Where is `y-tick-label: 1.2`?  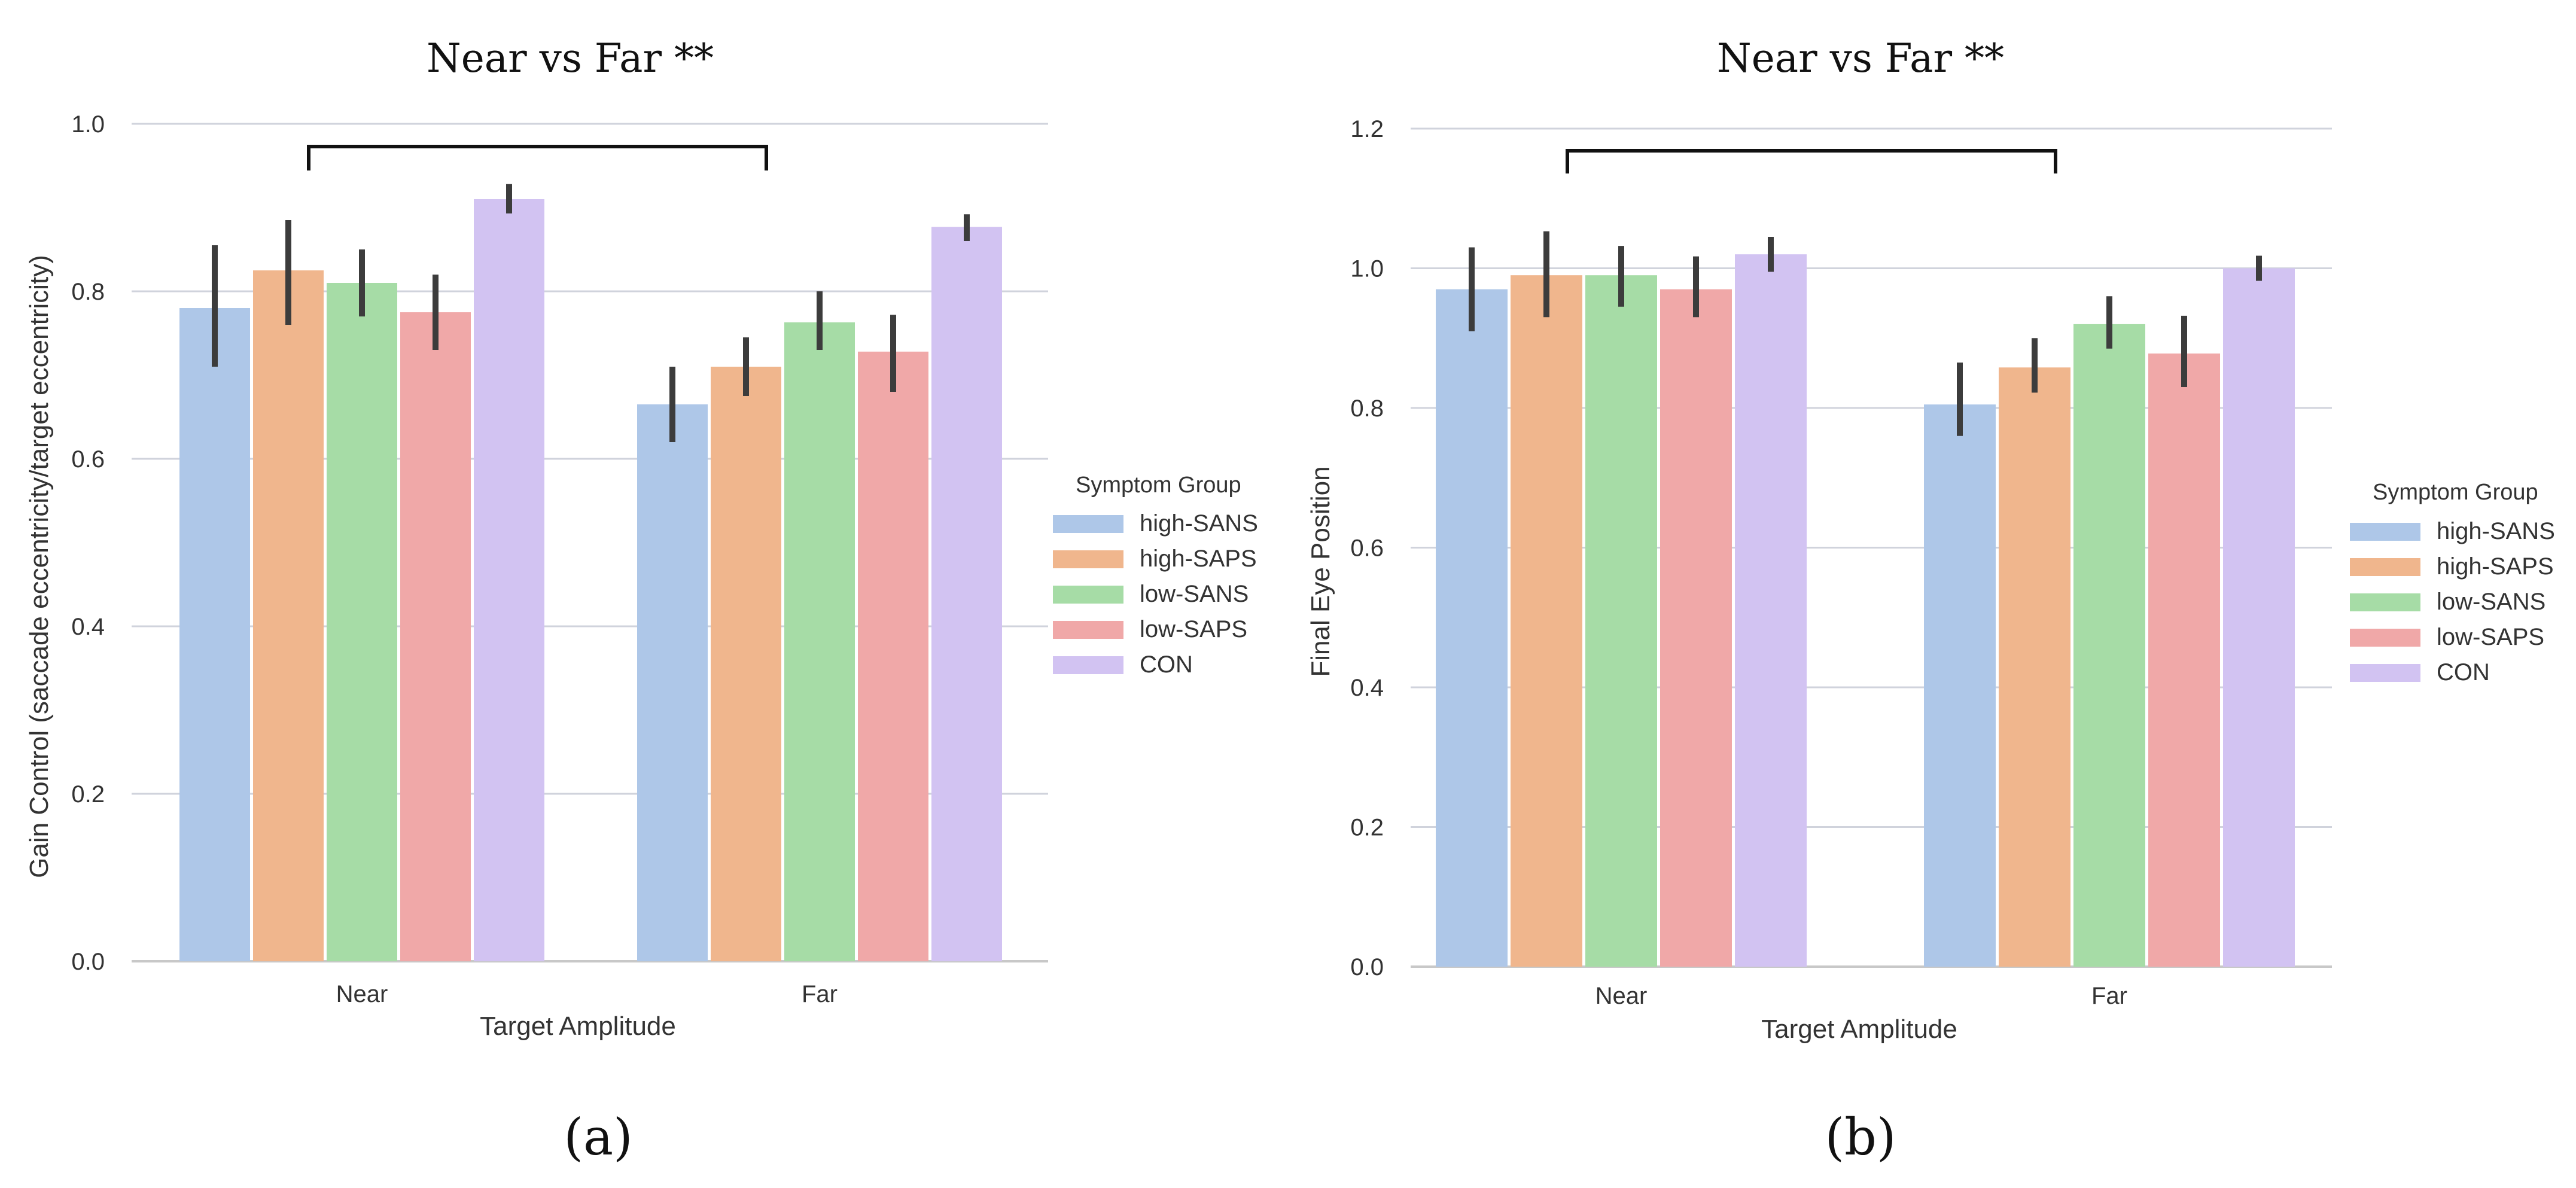 y-tick-label: 1.2 is located at coordinates (1367, 129).